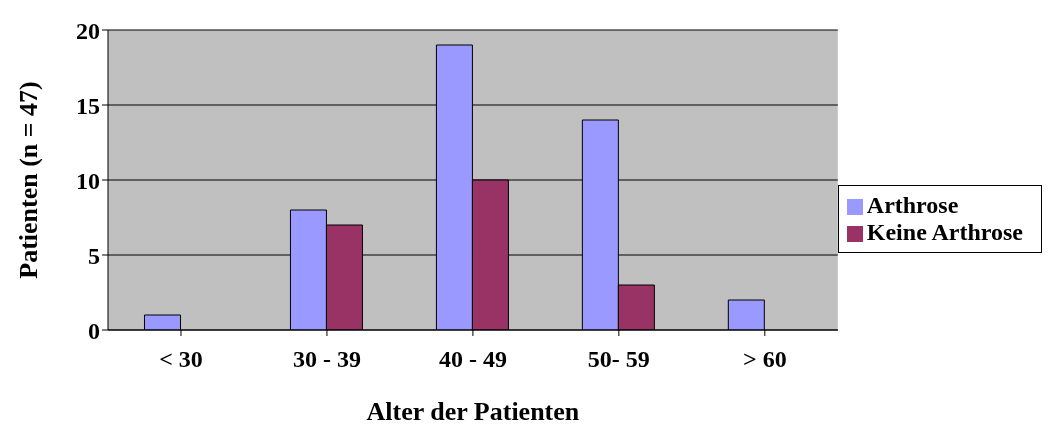 The image size is (1055, 438). Describe the element at coordinates (29, 180) in the screenshot. I see `y-axis-title: Patienten (n = 47)` at that location.